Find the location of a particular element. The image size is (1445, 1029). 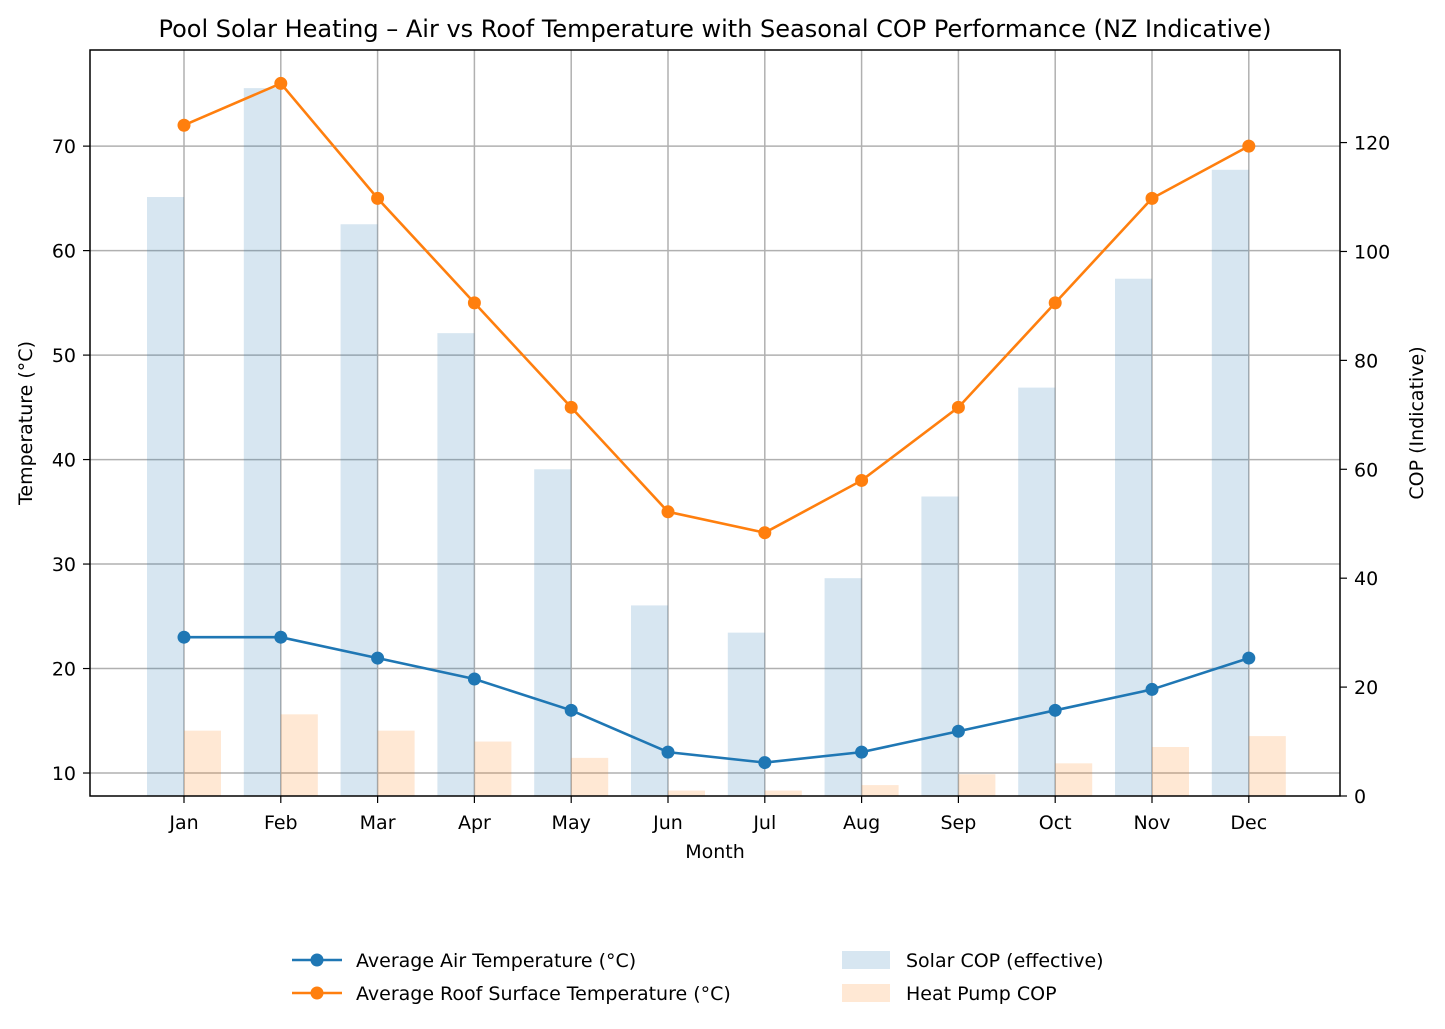

x-tick-label: Jul is located at coordinates (764, 823).